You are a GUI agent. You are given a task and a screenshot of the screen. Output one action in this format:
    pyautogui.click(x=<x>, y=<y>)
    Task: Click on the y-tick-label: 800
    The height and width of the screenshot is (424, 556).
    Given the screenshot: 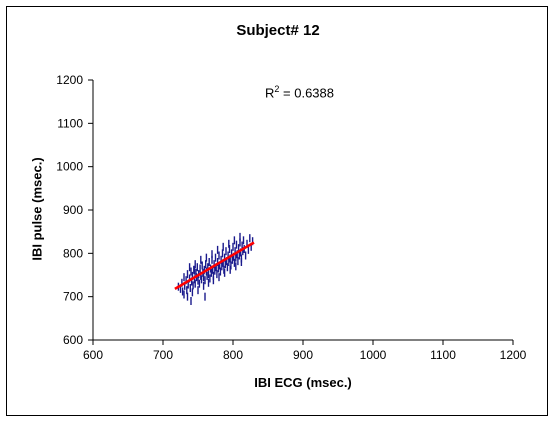 What is the action you would take?
    pyautogui.click(x=73, y=253)
    